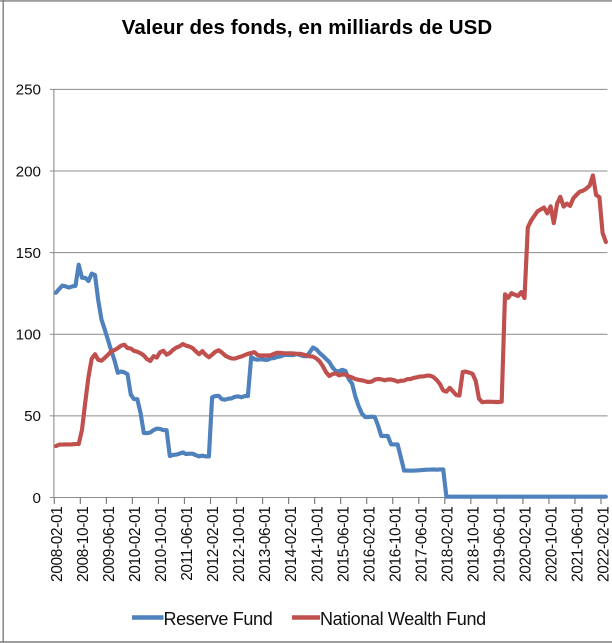 The width and height of the screenshot is (612, 643). I want to click on svg-text: Reserve Fund, so click(218, 619).